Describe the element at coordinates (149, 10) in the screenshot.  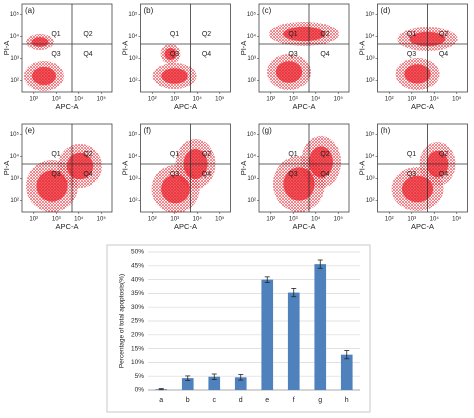
I see `panel-label: (b)` at that location.